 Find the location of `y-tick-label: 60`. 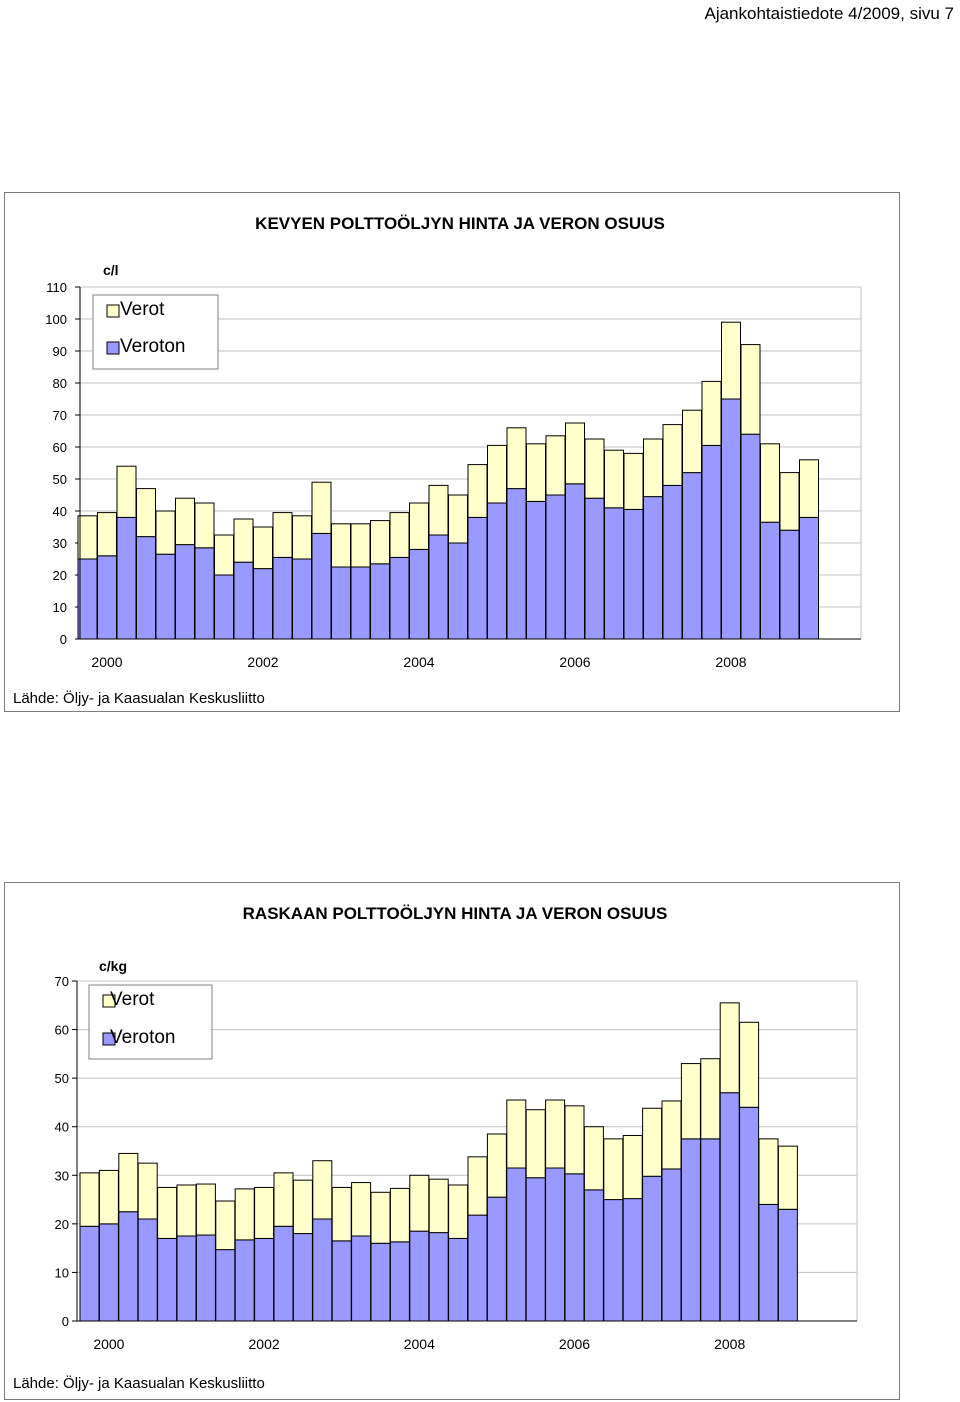

y-tick-label: 60 is located at coordinates (62, 1030).